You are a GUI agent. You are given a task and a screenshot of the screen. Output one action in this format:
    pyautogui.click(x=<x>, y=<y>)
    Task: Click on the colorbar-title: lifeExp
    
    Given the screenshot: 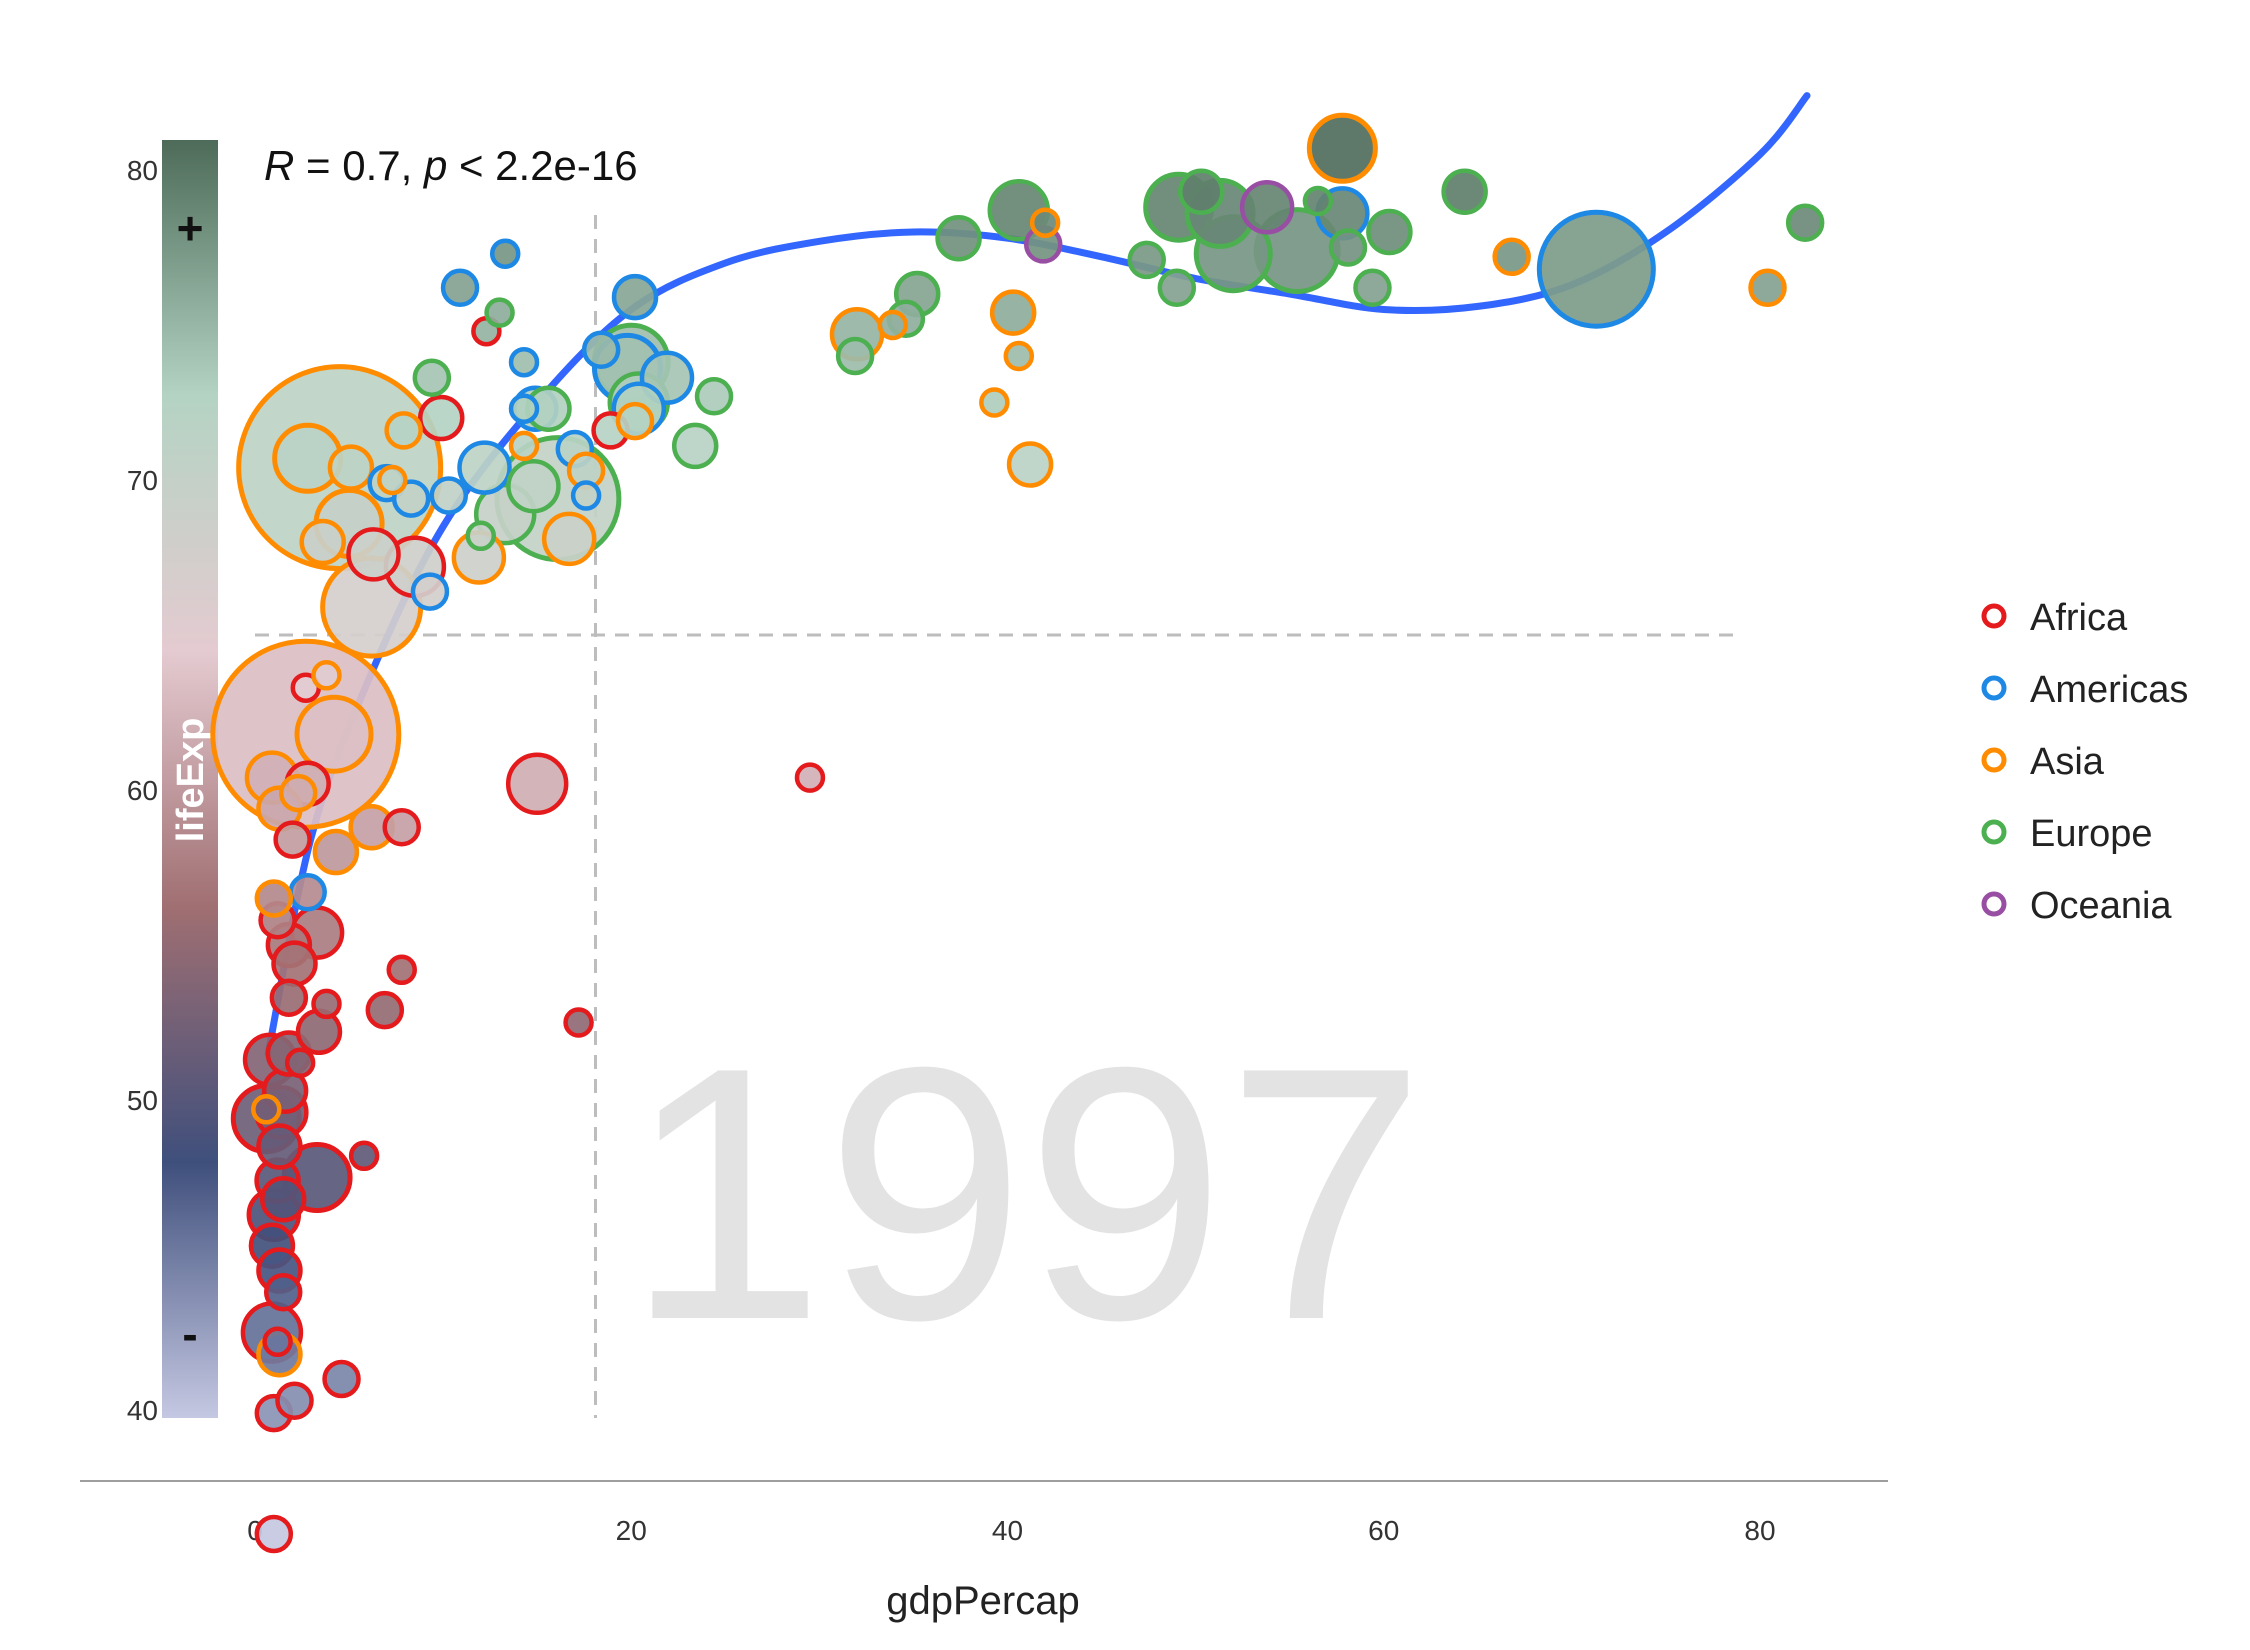 What is the action you would take?
    pyautogui.click(x=191, y=780)
    